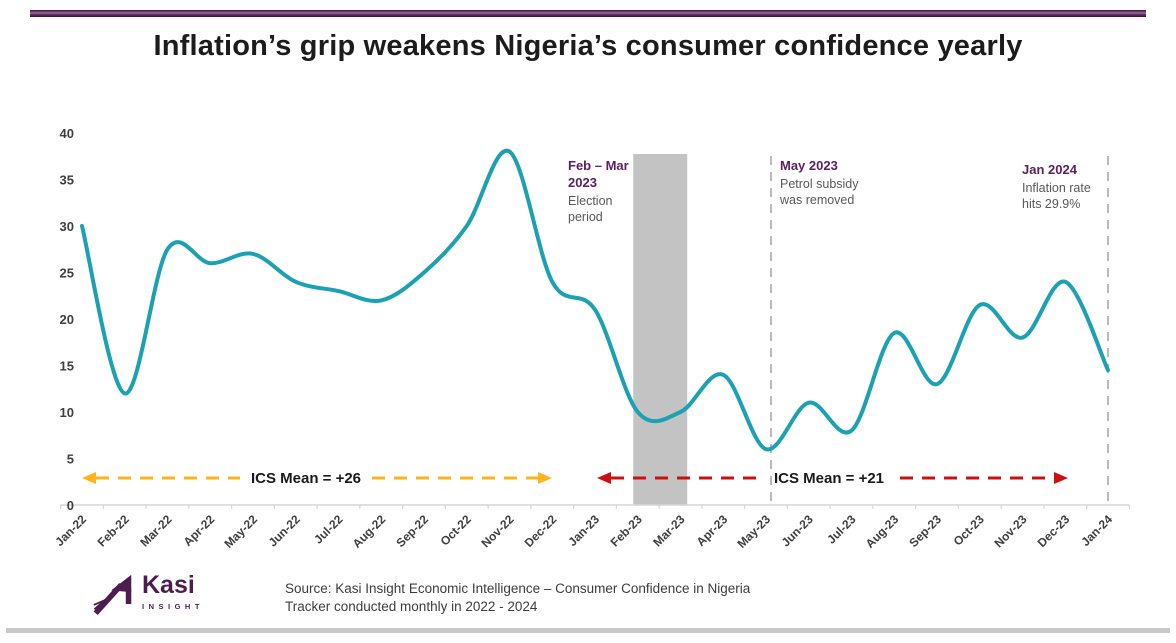 The height and width of the screenshot is (643, 1176). Describe the element at coordinates (67, 273) in the screenshot. I see `y-tick-label: 25` at that location.